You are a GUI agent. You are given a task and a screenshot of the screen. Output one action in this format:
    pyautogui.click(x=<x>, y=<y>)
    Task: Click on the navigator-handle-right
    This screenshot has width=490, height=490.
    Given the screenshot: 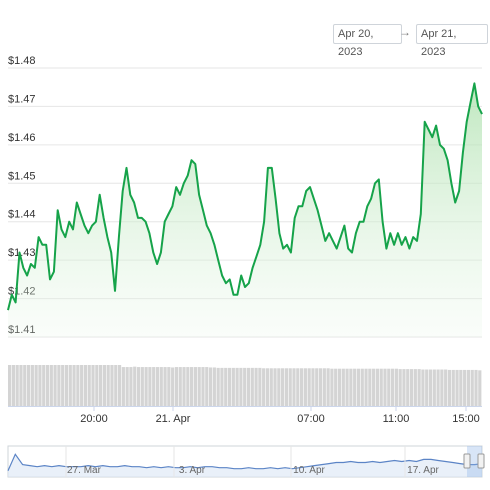 What is the action you would take?
    pyautogui.click(x=481, y=461)
    